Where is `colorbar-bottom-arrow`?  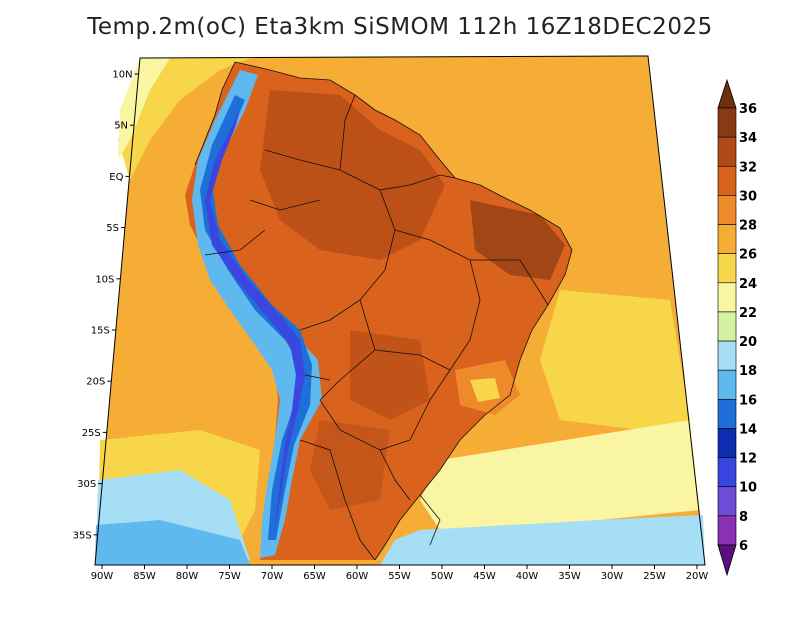
colorbar-bottom-arrow is located at coordinates (727, 560).